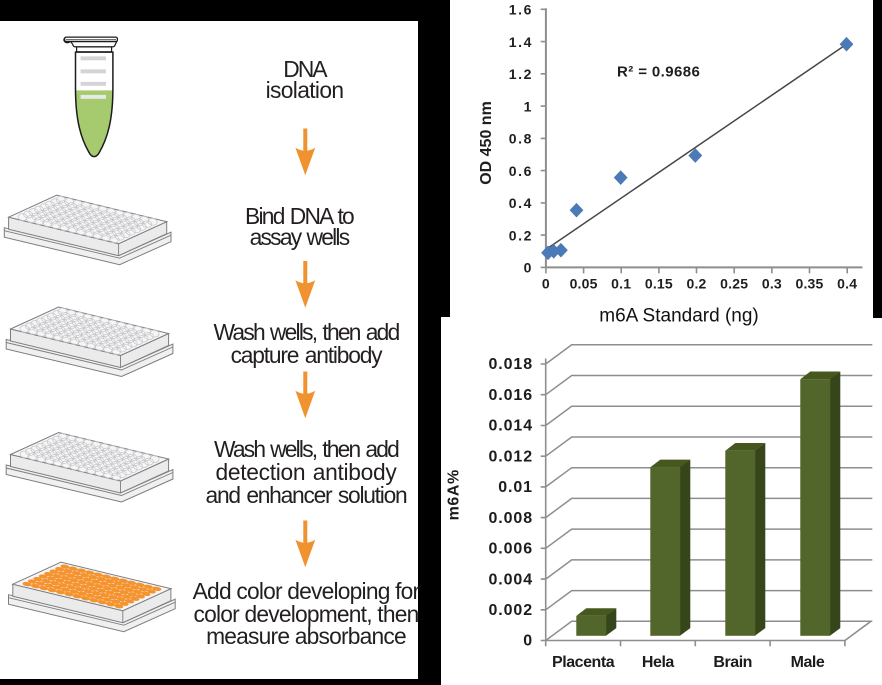 The image size is (882, 685). I want to click on svg-text: 0.1, so click(621, 284).